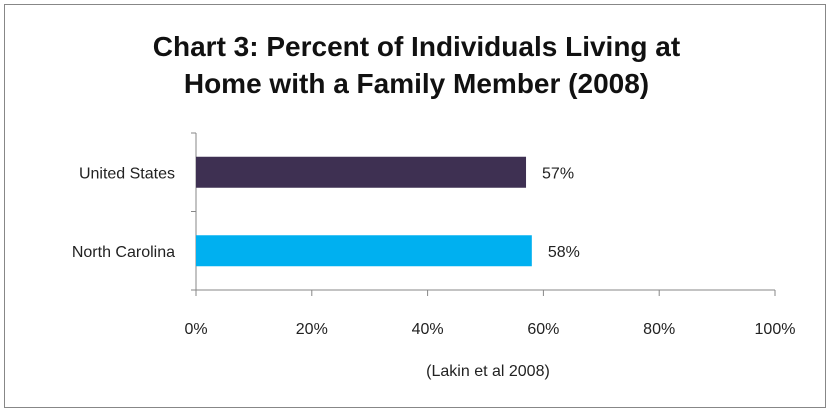 Image resolution: width=833 pixels, height=414 pixels. I want to click on x-tick-label: 100%, so click(775, 329).